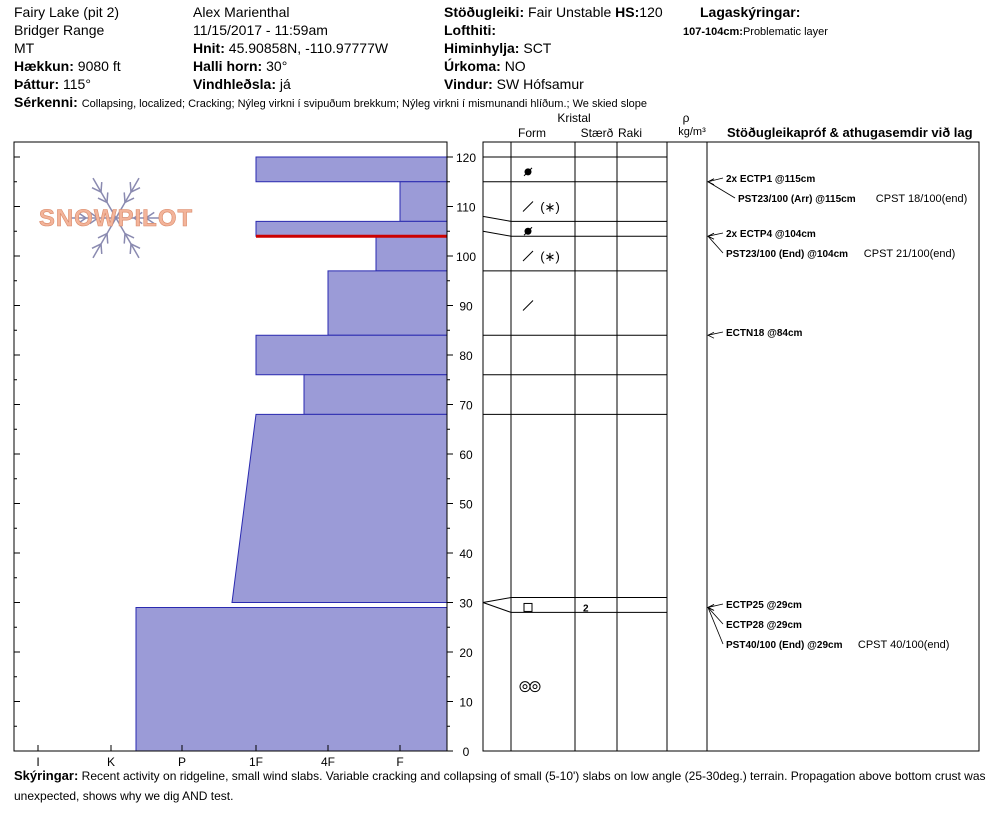 The image size is (994, 840). What do you see at coordinates (764, 605) in the screenshot?
I see `test-label: ECTP25 @29cm` at bounding box center [764, 605].